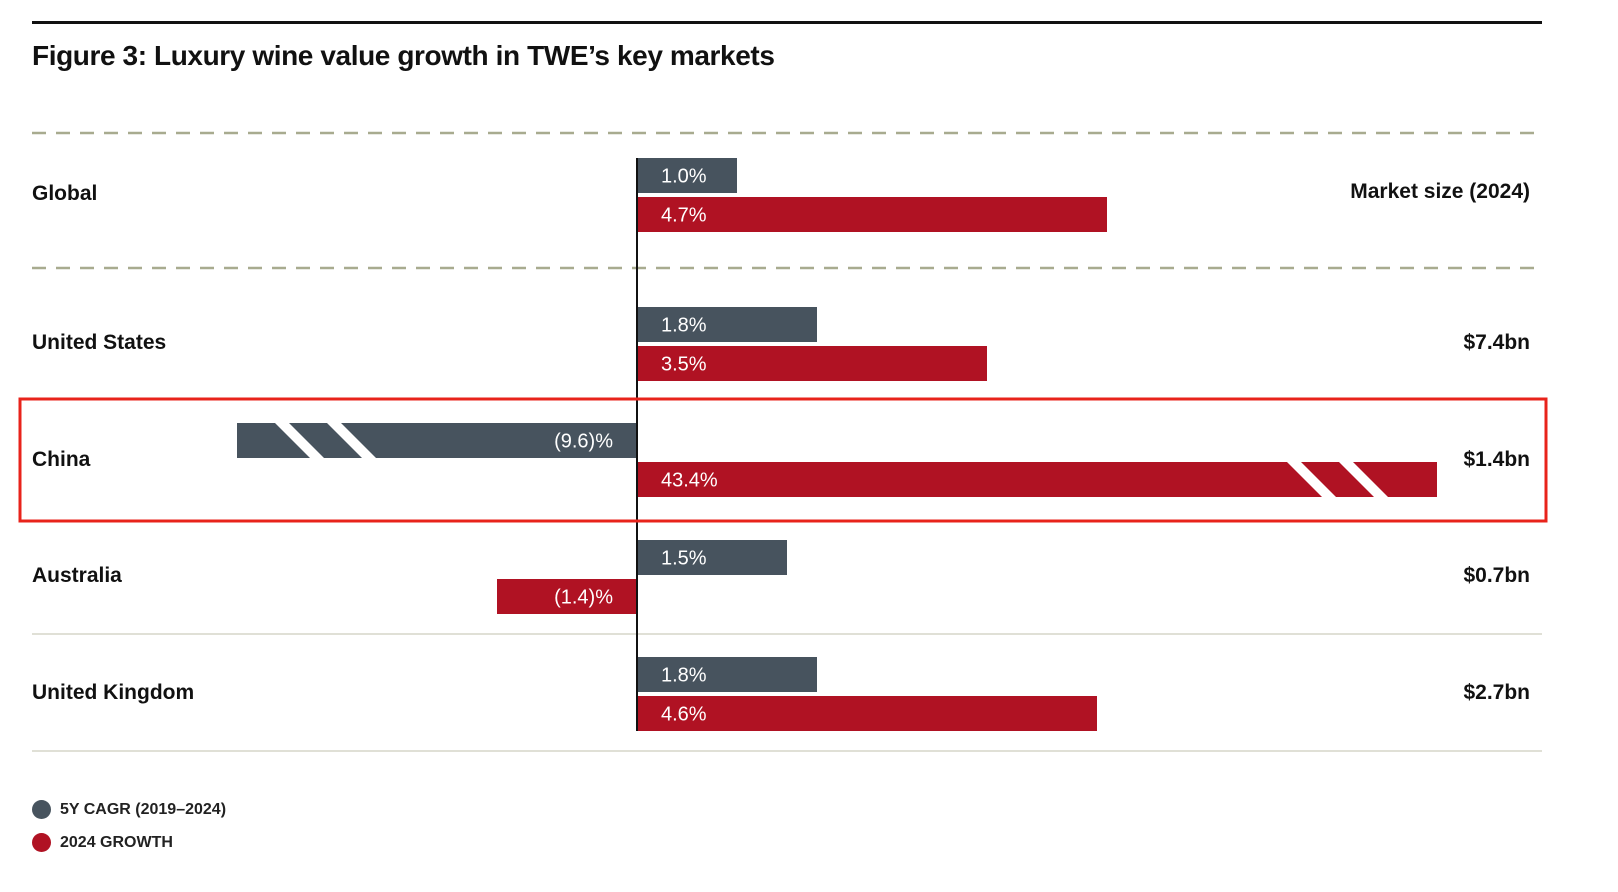  I want to click on legend-item-cagr: 5Y CAGR (2019–2024), so click(129, 809).